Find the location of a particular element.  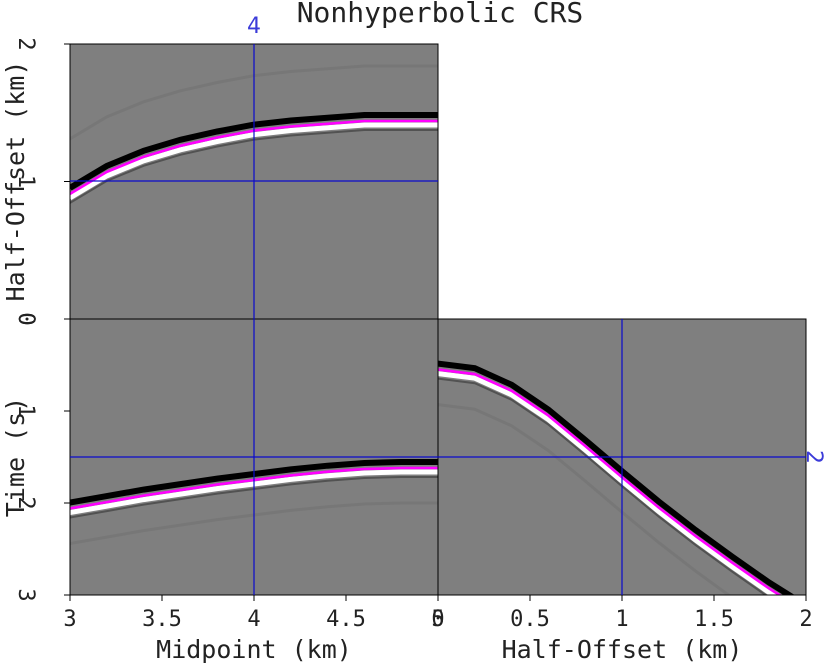

y-tick-label: 3 is located at coordinates (25, 594).